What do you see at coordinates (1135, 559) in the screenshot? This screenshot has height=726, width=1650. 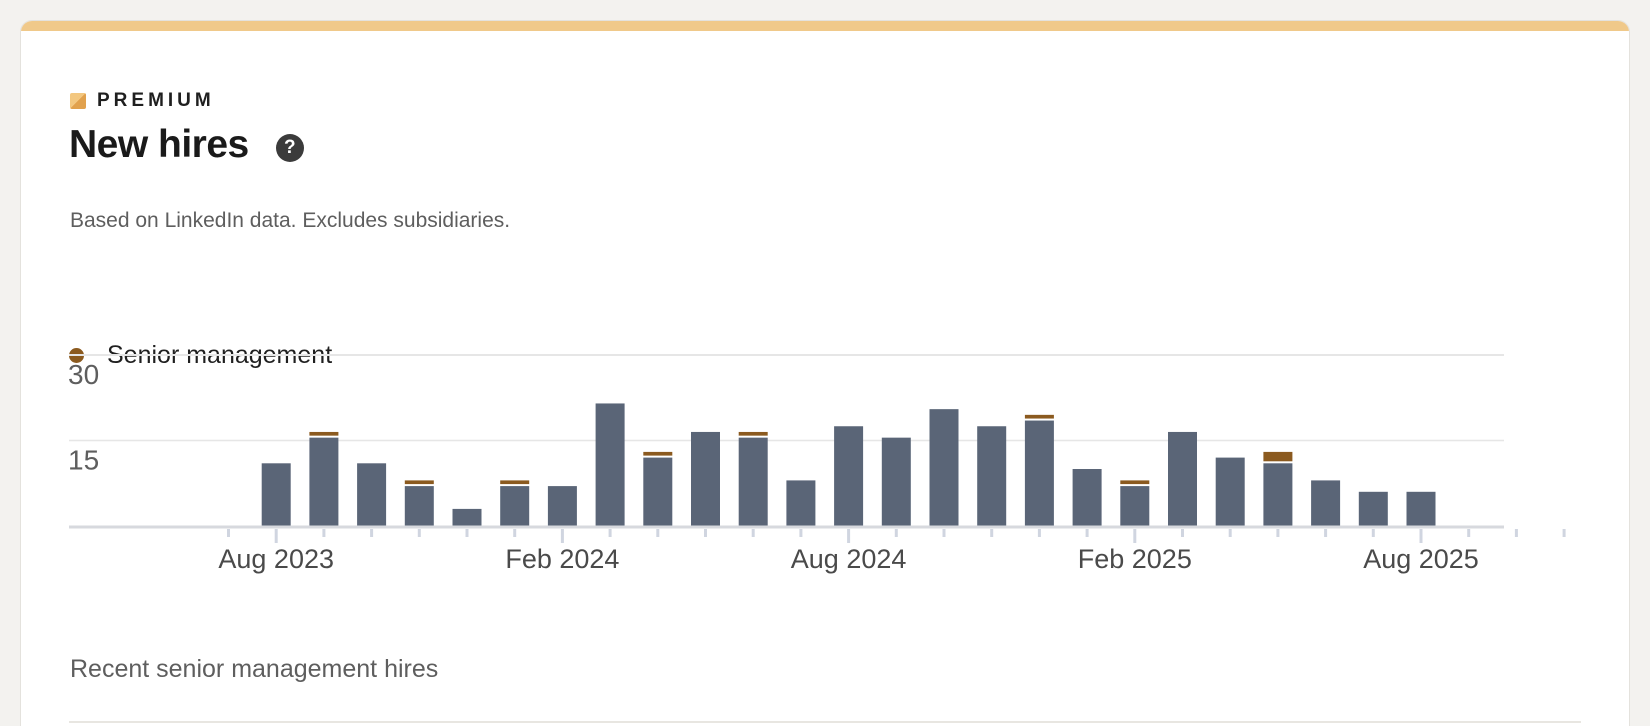 I see `x-tick-label: Feb 2025` at bounding box center [1135, 559].